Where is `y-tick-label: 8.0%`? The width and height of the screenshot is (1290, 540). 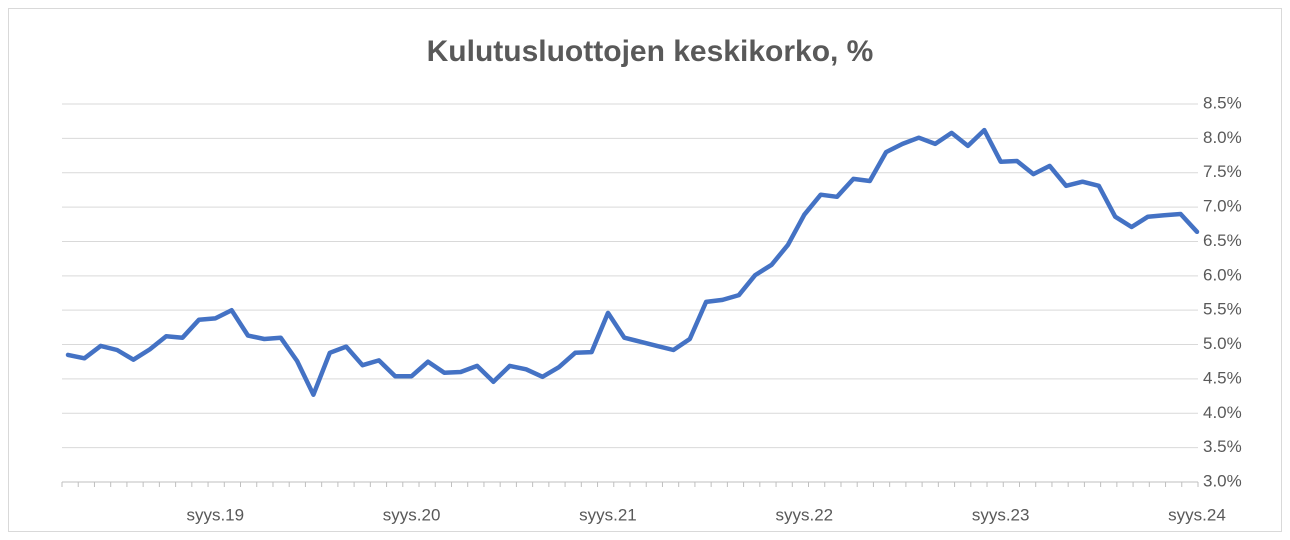
y-tick-label: 8.0% is located at coordinates (1222, 137).